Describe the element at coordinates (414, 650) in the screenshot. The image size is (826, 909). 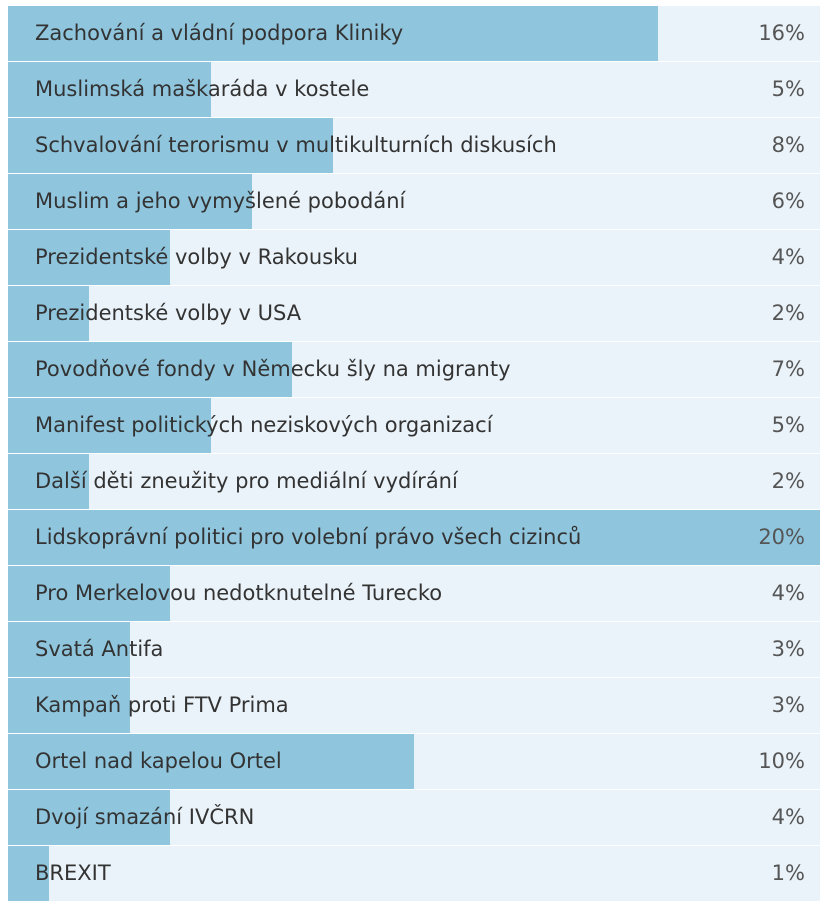
I see `poll-row: Svatá Antifa 3%` at that location.